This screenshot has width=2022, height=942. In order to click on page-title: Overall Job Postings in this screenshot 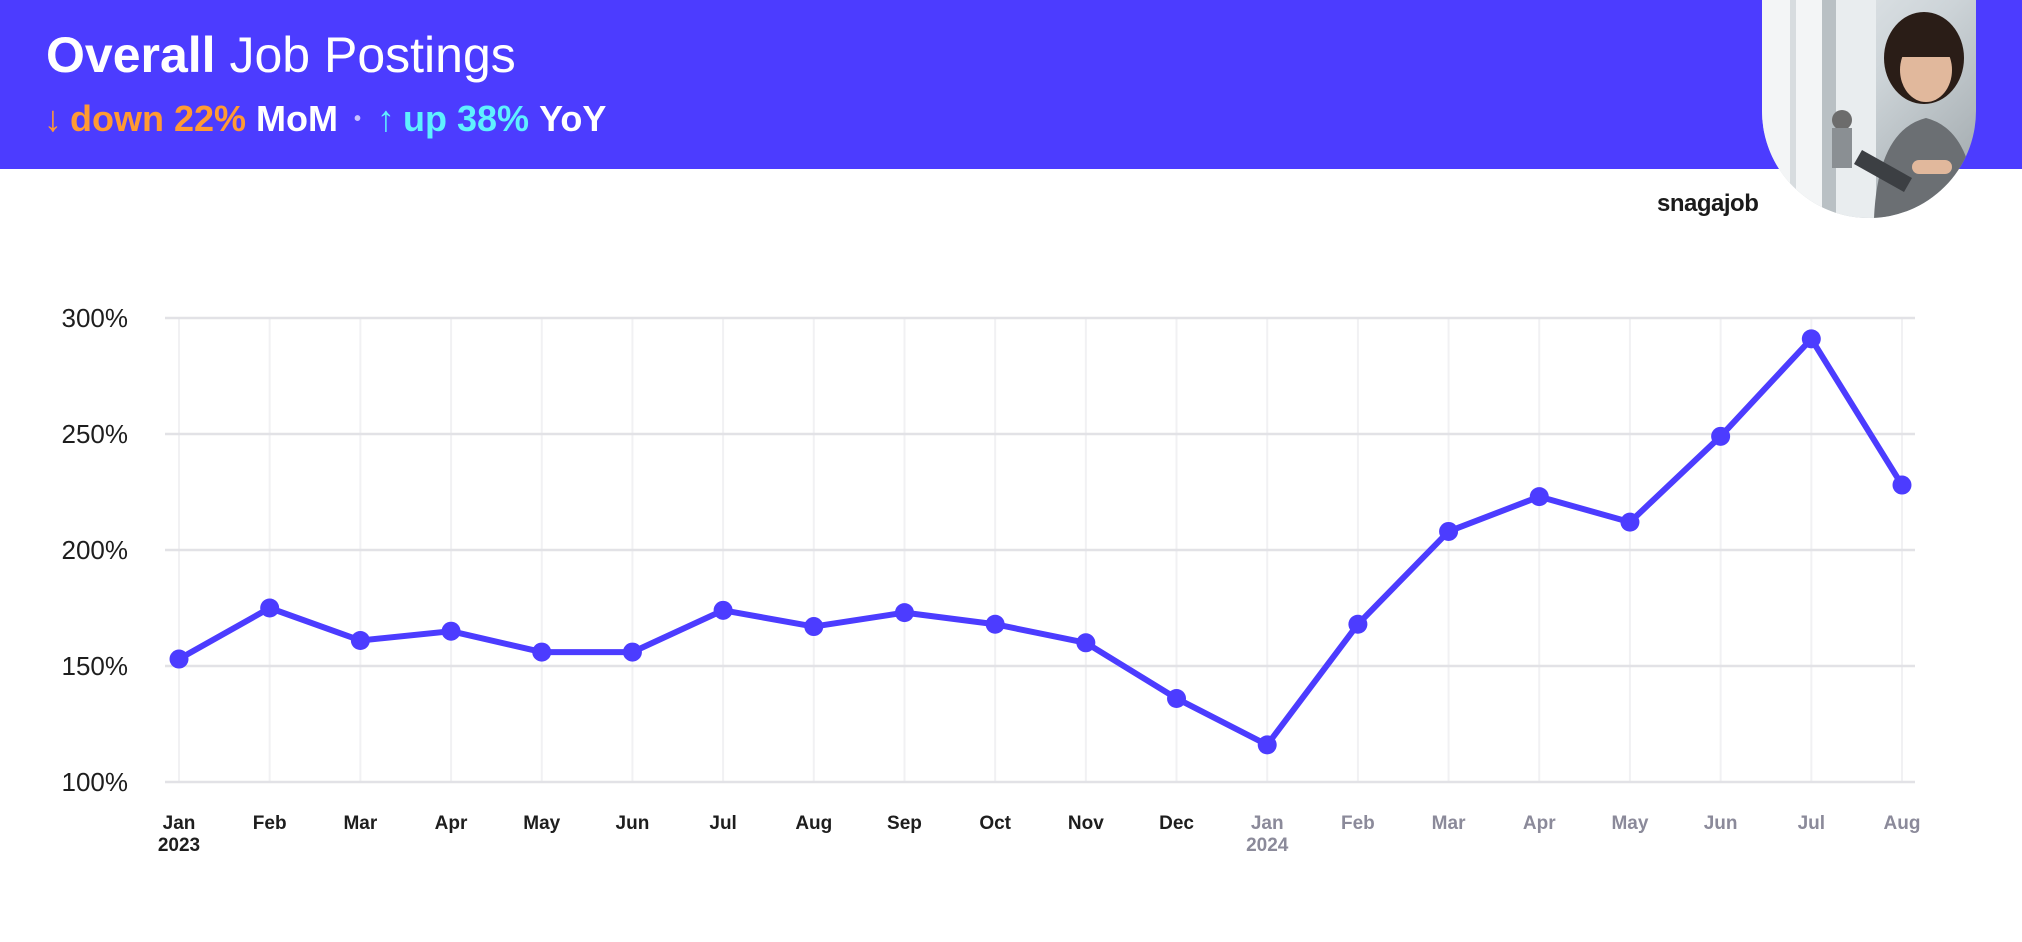, I will do `click(281, 55)`.